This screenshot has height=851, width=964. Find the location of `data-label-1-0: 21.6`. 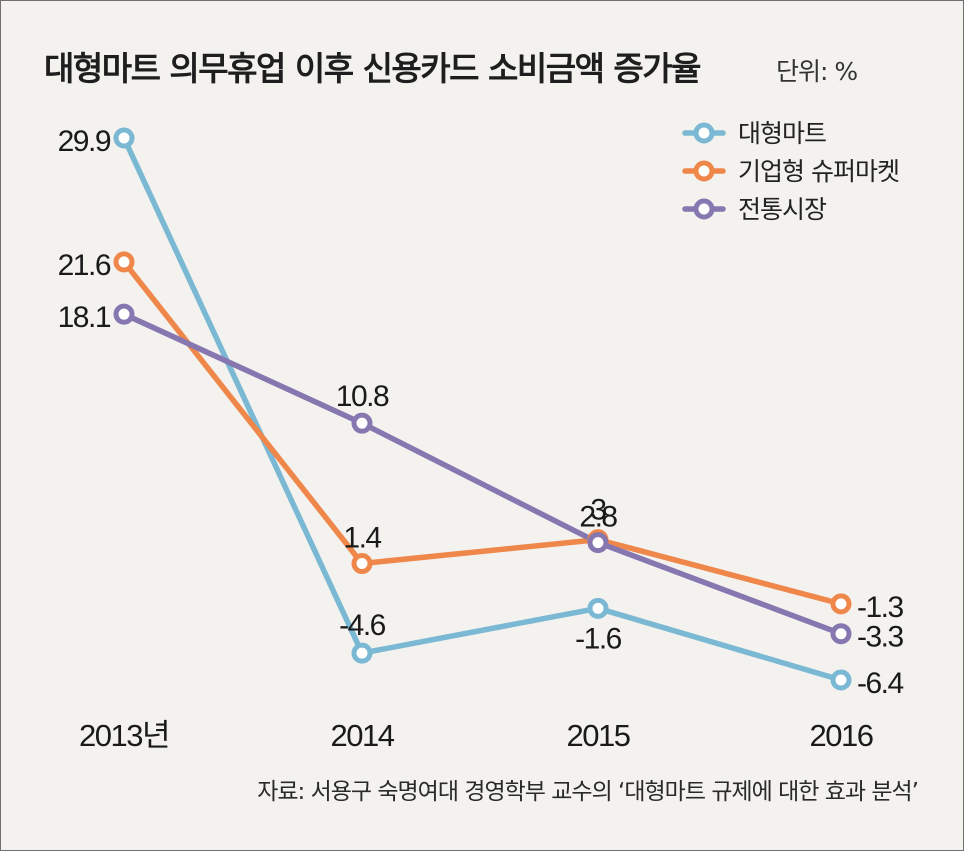

data-label-1-0: 21.6 is located at coordinates (84, 265).